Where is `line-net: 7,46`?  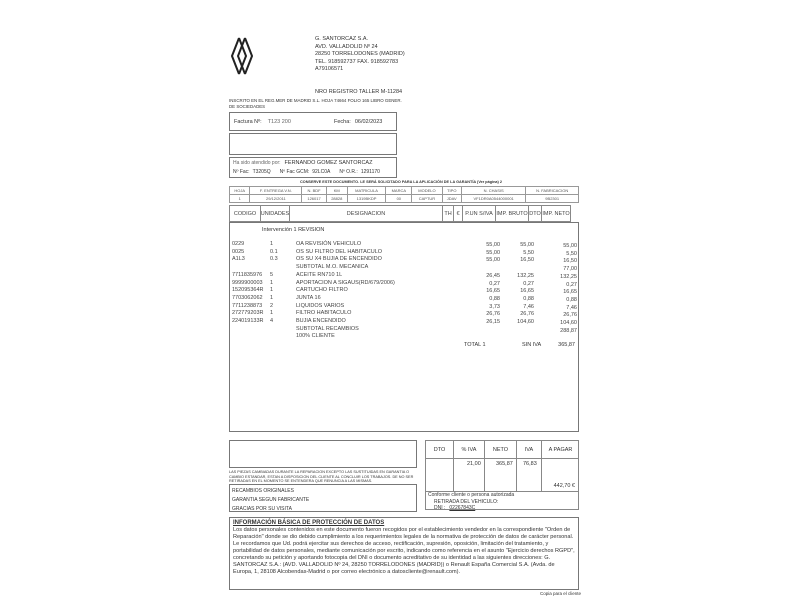 line-net: 7,46 is located at coordinates (571, 307).